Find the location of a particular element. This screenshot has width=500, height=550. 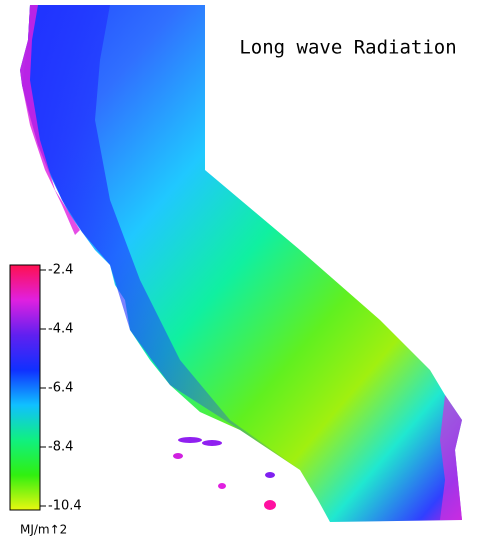

colorbar-tick-label: -6.4 is located at coordinates (60, 388).